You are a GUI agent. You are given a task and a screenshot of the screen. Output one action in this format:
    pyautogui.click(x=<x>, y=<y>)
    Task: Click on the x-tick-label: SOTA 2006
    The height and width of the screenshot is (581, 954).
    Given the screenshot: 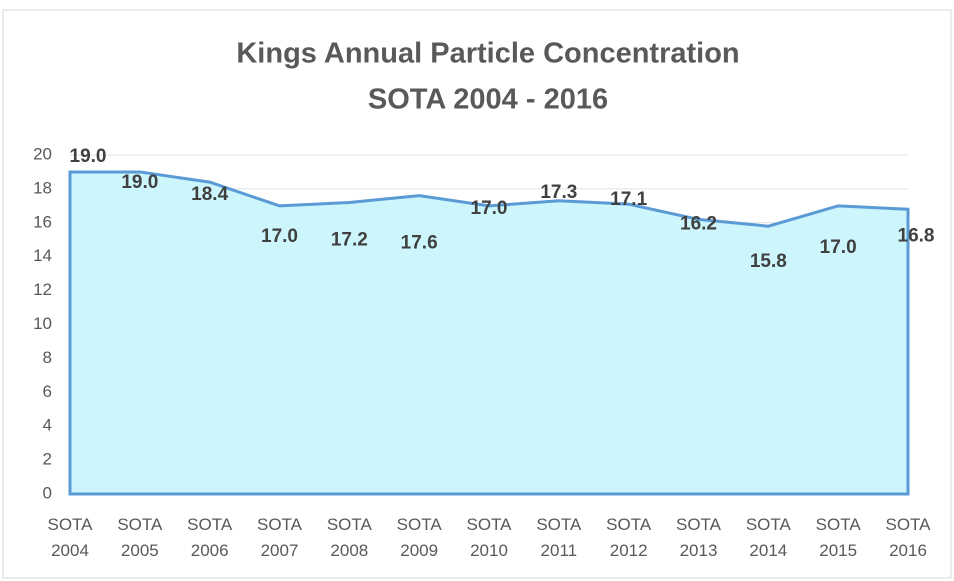 What is the action you would take?
    pyautogui.click(x=210, y=537)
    